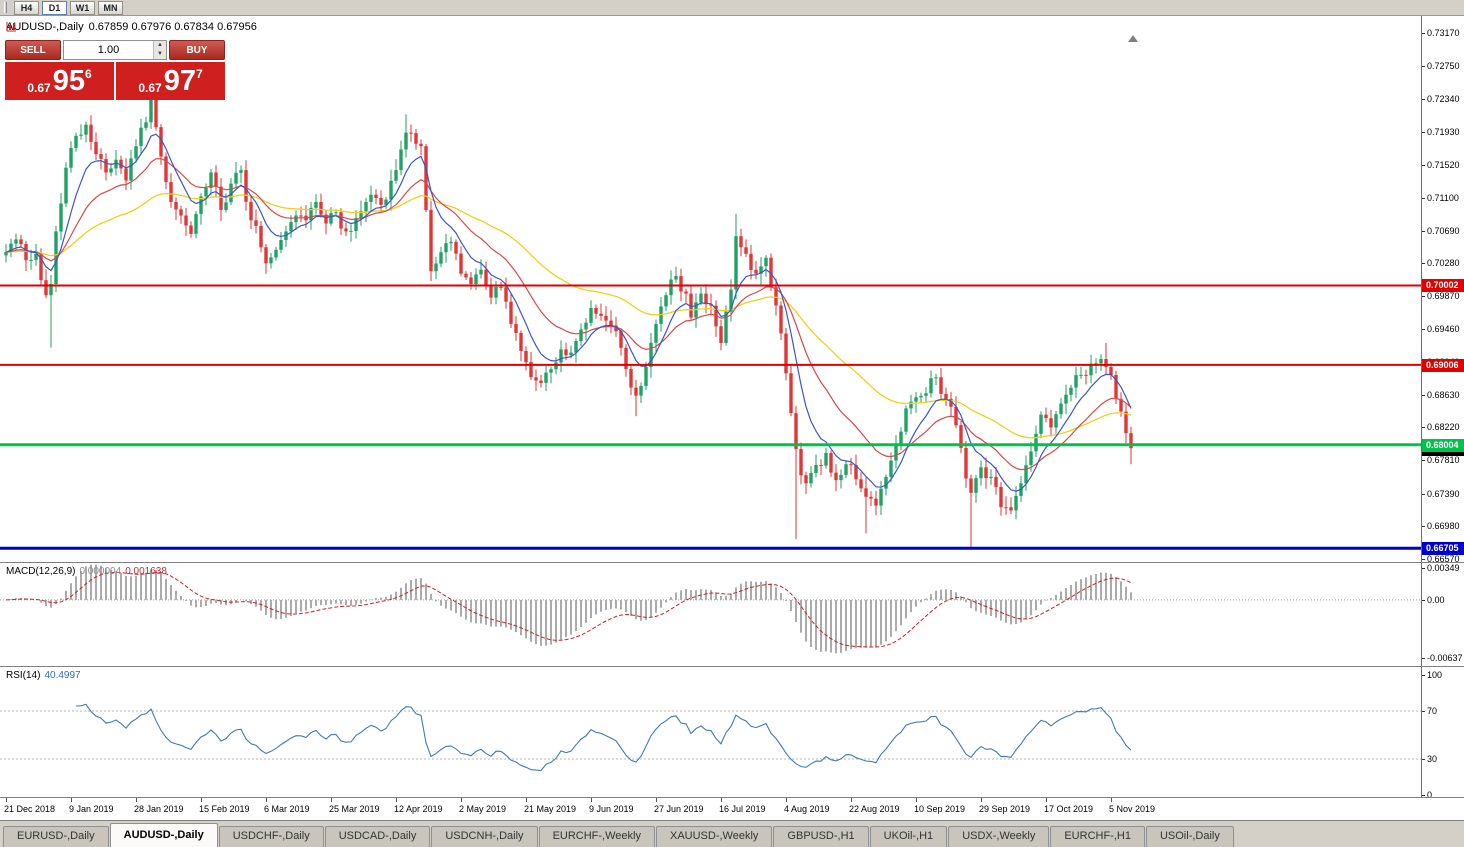  What do you see at coordinates (550, 809) in the screenshot?
I see `date-axis-label: 21 May 2019` at bounding box center [550, 809].